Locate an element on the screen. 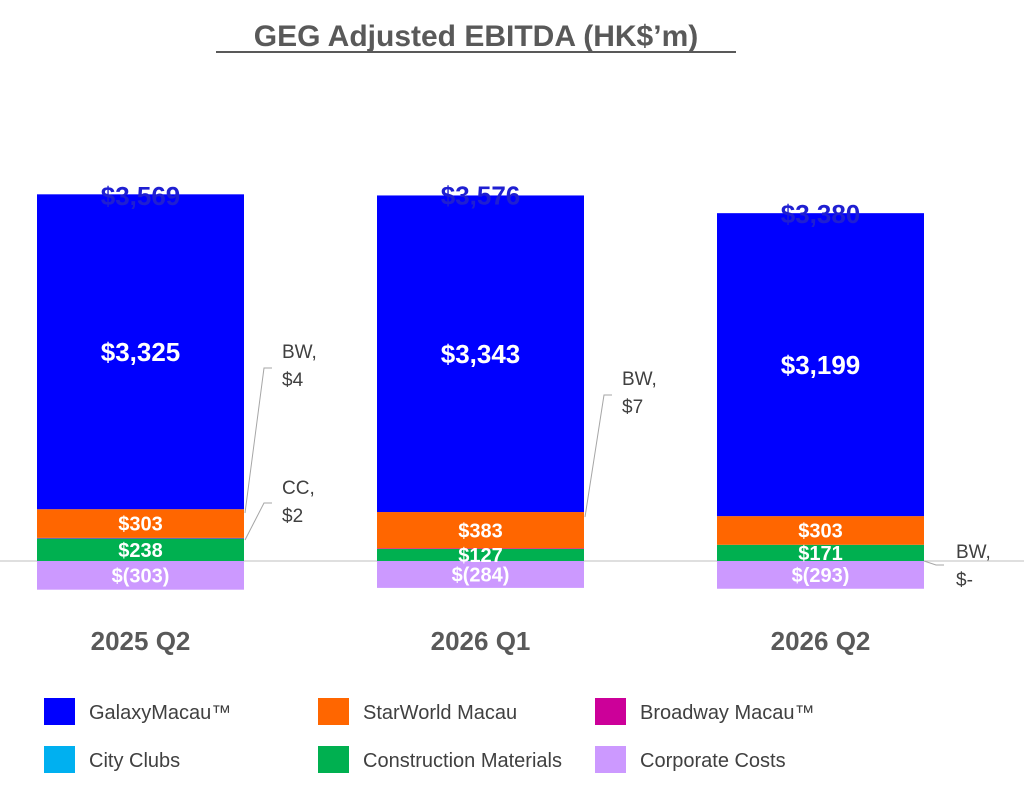 This screenshot has width=1024, height=800. legend-label: StarWorld Macau is located at coordinates (440, 713).